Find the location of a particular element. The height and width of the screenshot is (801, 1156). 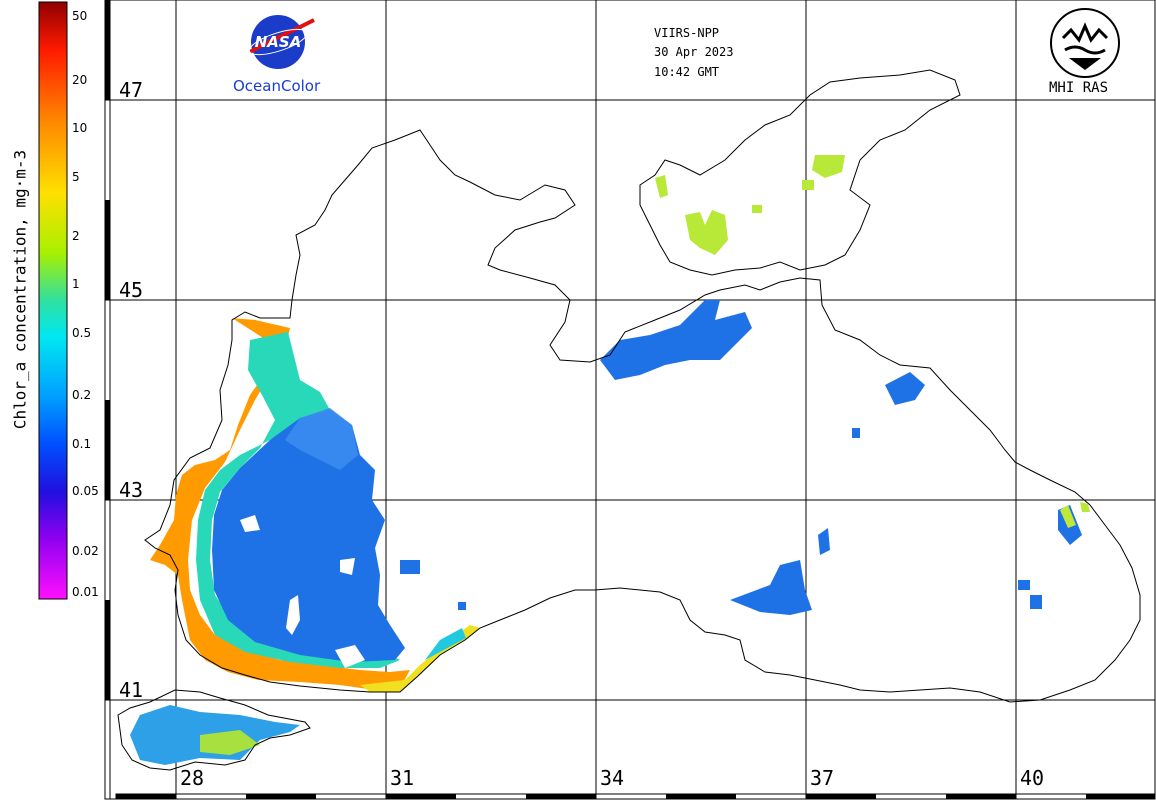

colorbar-tick-20: 20 is located at coordinates (80, 80).